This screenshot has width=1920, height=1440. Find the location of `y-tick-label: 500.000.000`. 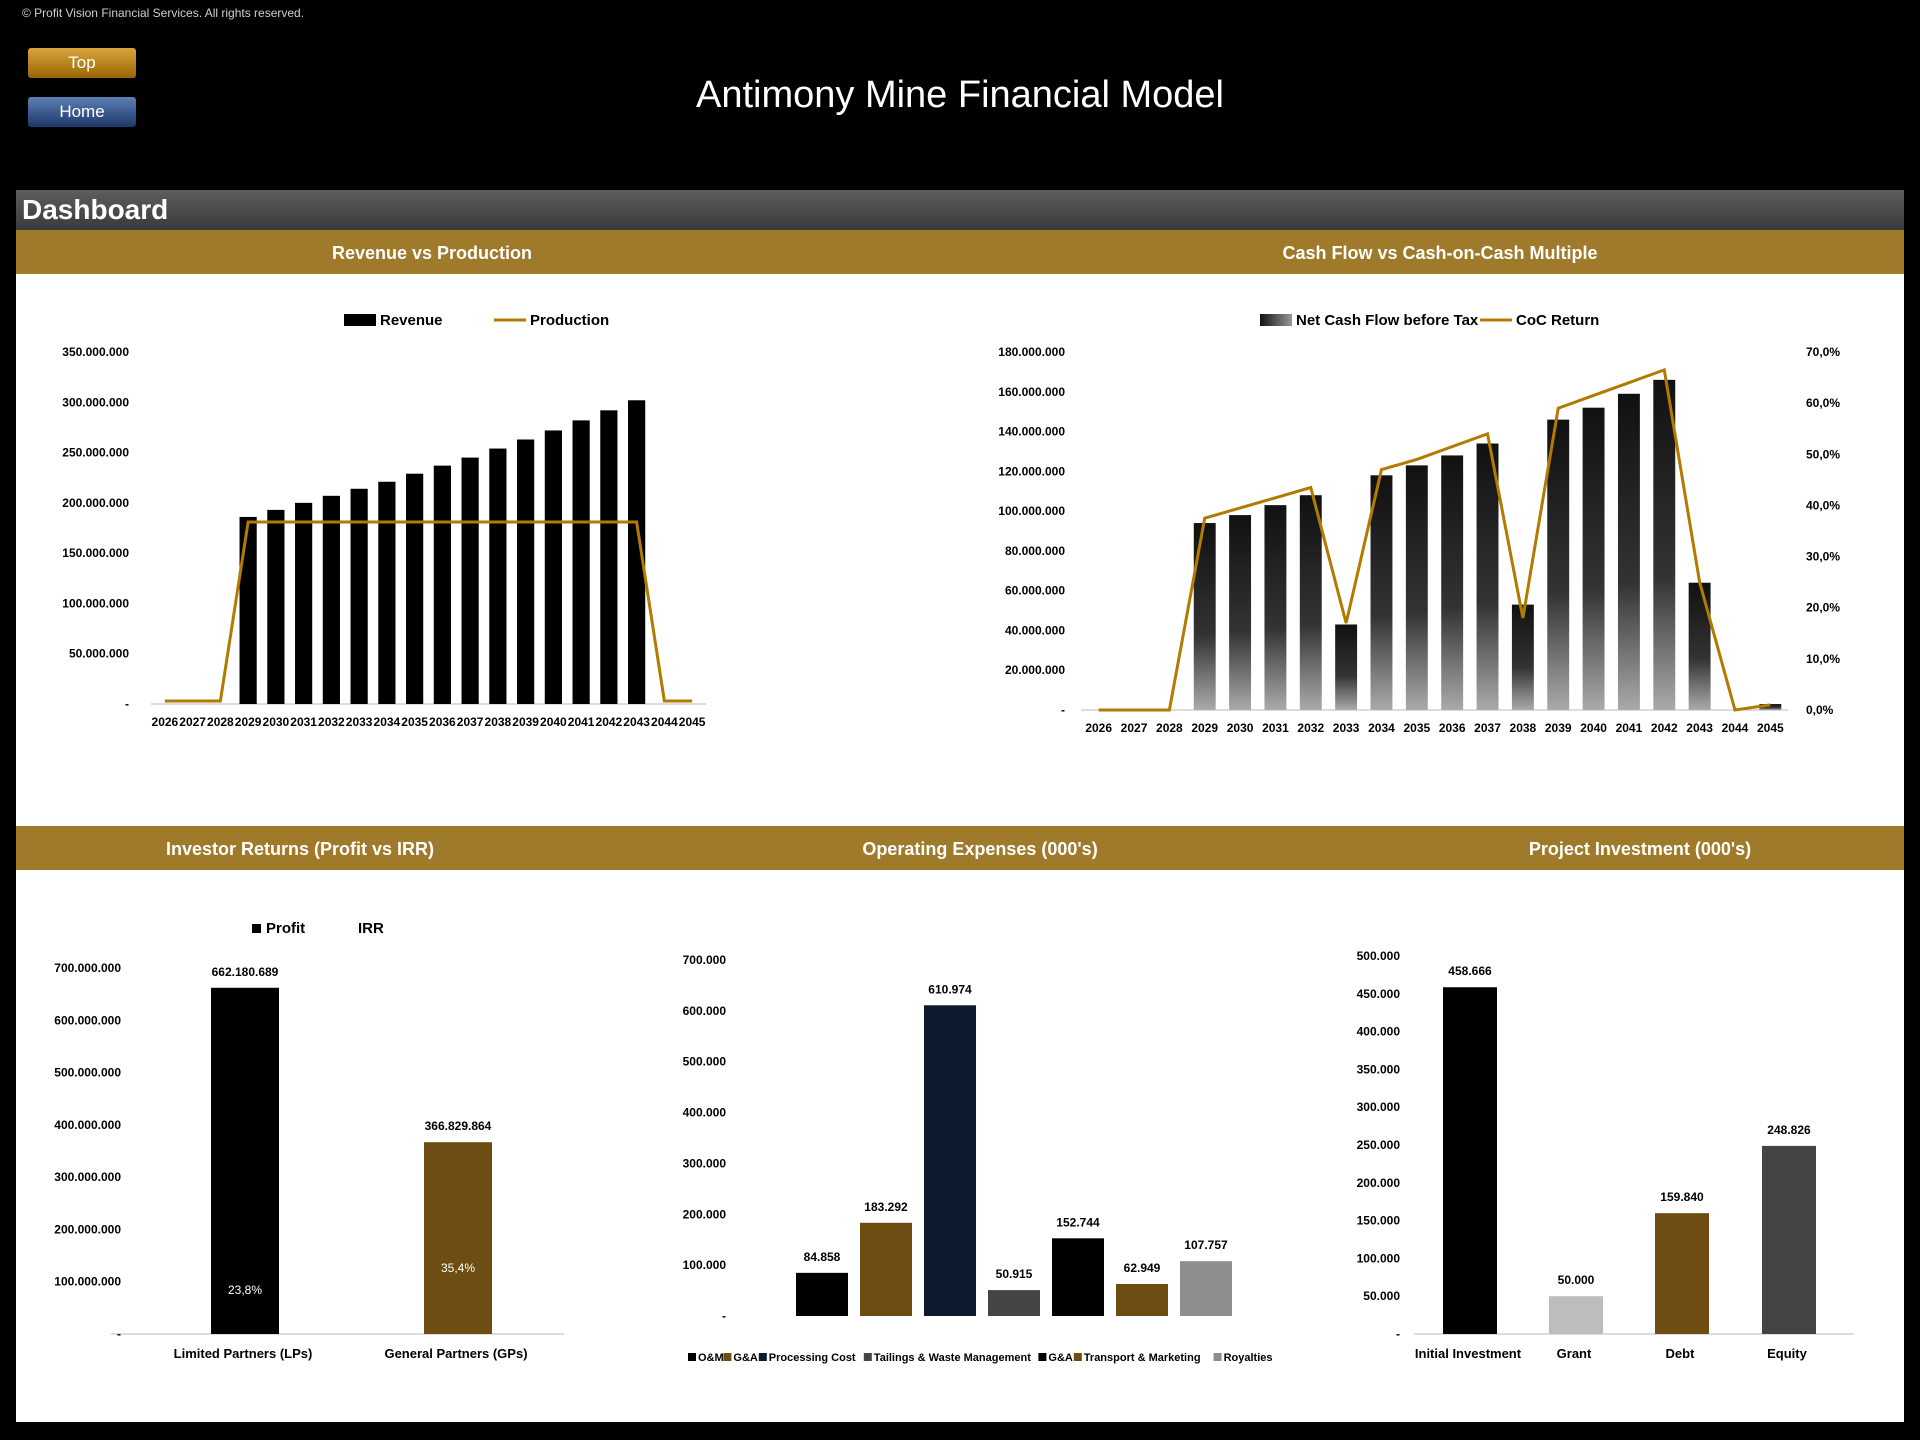

y-tick-label: 500.000.000 is located at coordinates (87, 1073).